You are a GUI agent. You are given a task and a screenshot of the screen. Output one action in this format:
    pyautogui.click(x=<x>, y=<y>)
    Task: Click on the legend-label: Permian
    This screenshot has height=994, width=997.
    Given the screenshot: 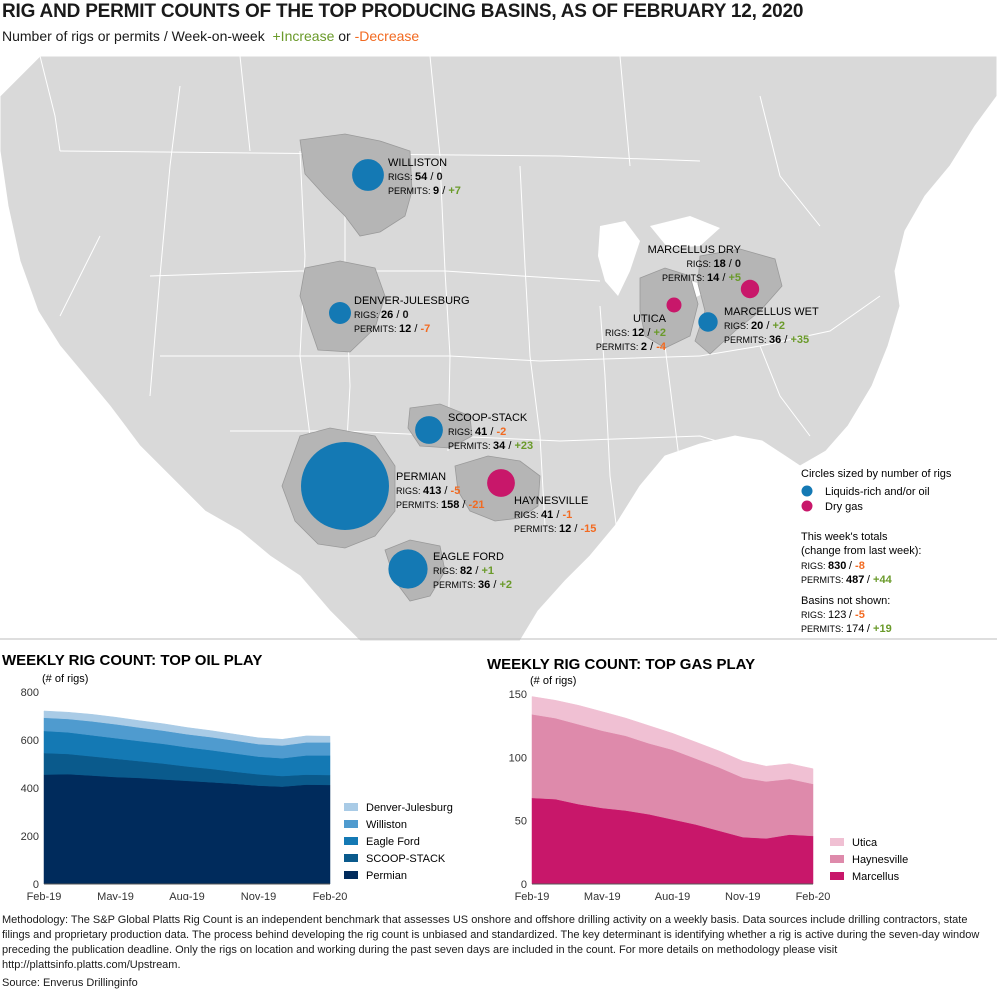 What is the action you would take?
    pyautogui.click(x=386, y=876)
    